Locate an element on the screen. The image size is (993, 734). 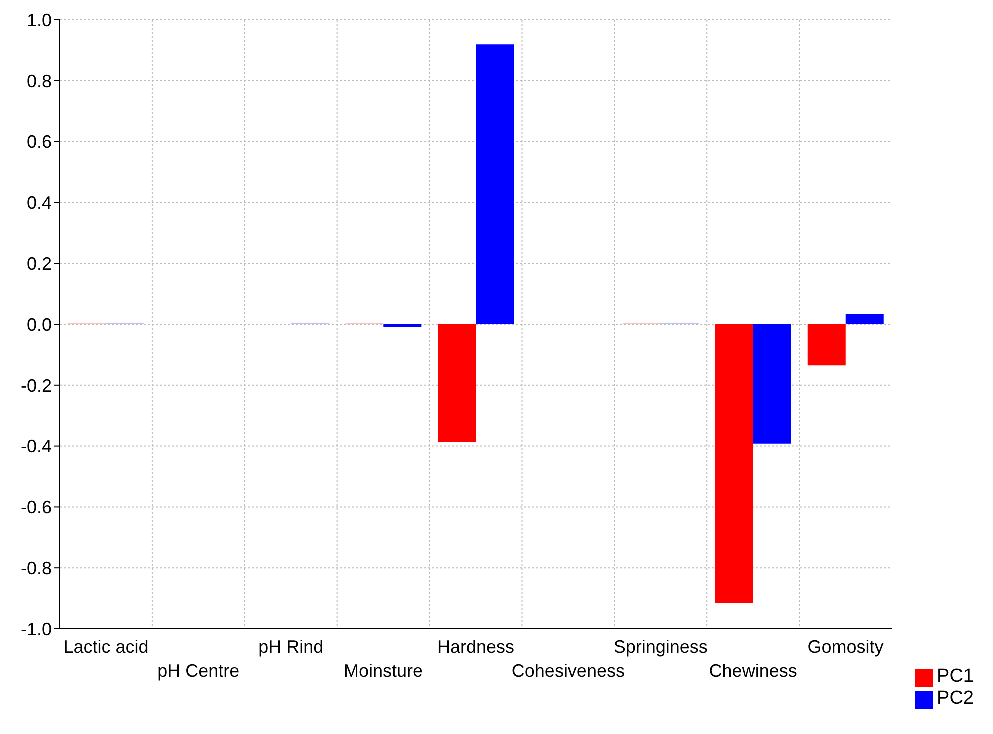
y-tick-label: 0.0 is located at coordinates (39, 324).